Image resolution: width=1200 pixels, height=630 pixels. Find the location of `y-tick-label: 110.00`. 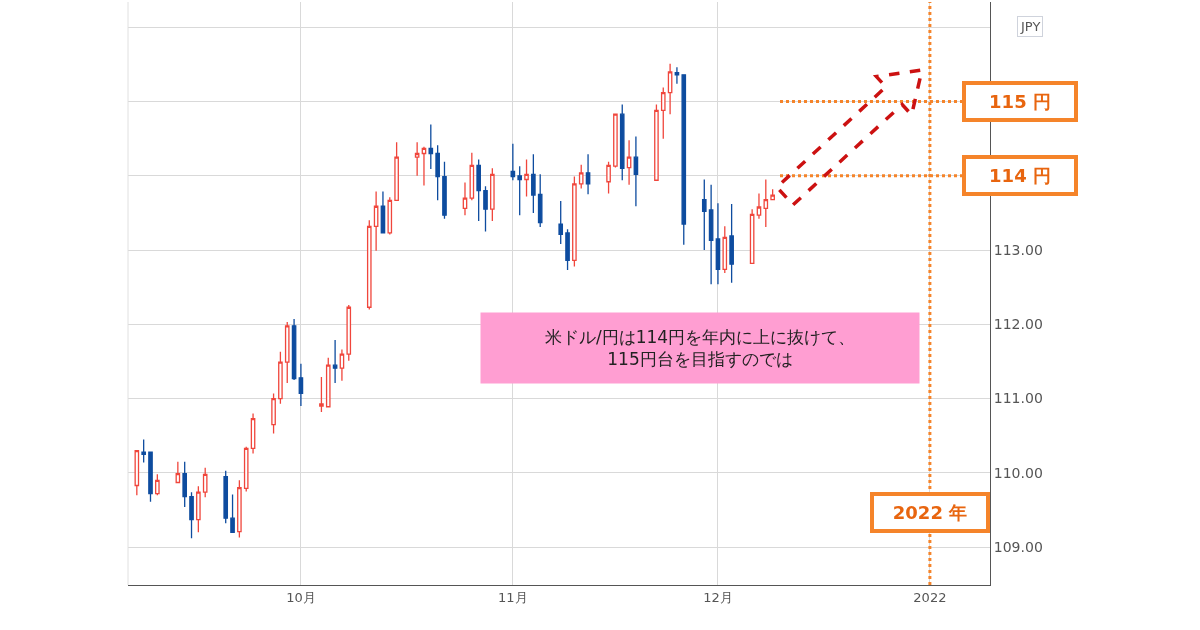

y-tick-label: 110.00 is located at coordinates (1018, 472).